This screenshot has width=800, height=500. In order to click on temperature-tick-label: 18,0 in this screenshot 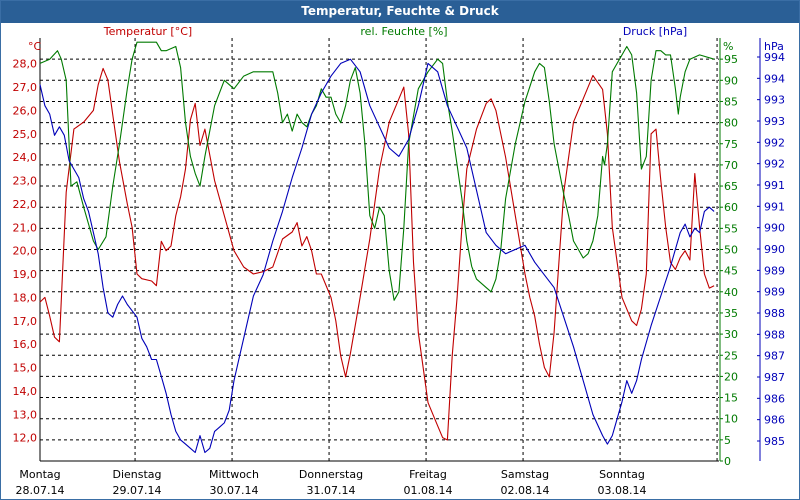, I will do `click(25, 297)`.